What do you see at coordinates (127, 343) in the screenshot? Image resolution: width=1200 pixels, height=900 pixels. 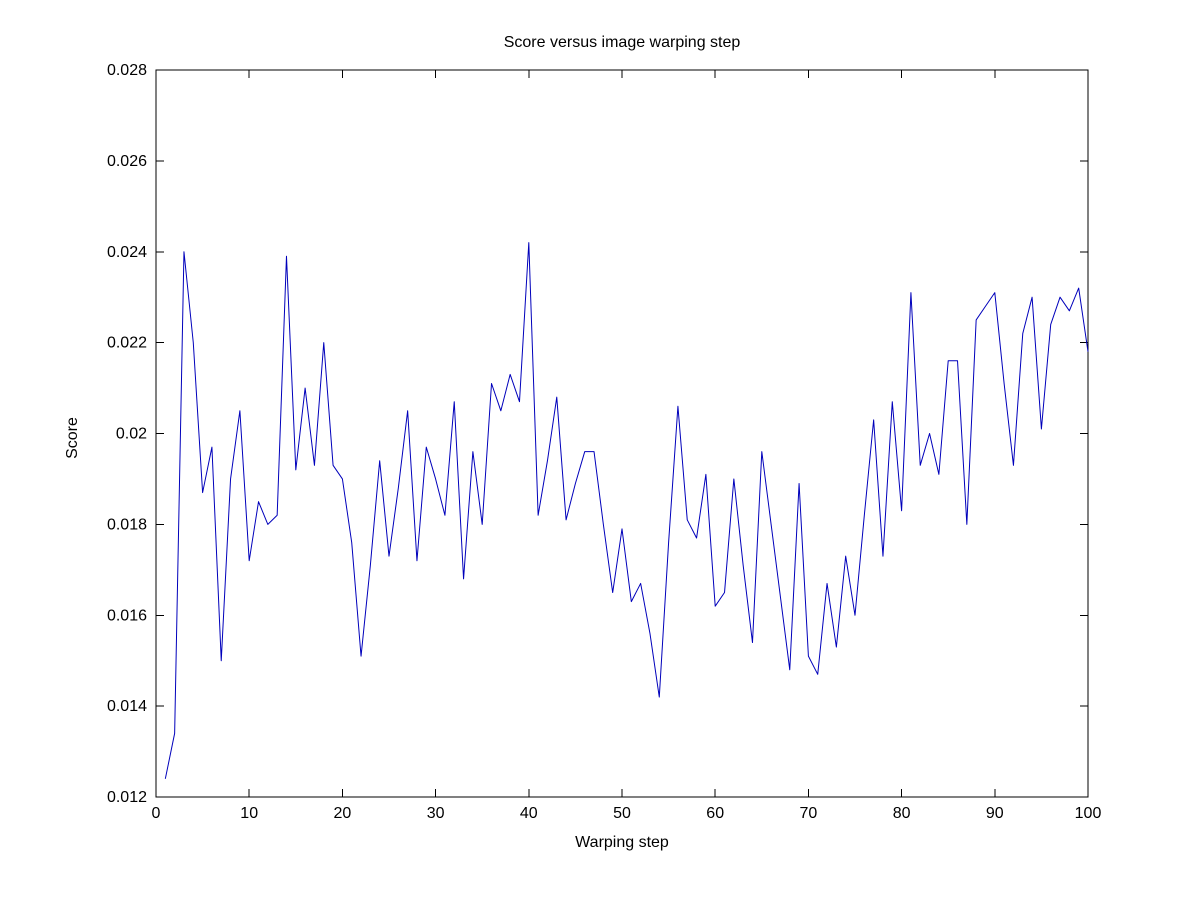 I see `y-tick-label: 0.022` at bounding box center [127, 343].